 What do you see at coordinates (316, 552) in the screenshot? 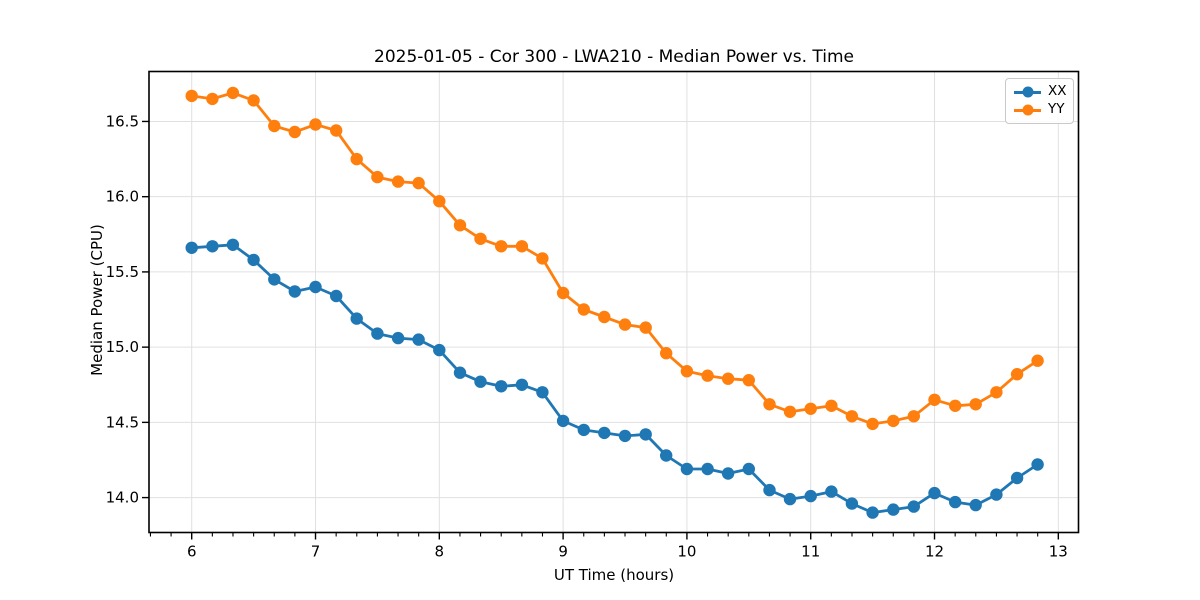
I see `x-tick-label: 7` at bounding box center [316, 552].